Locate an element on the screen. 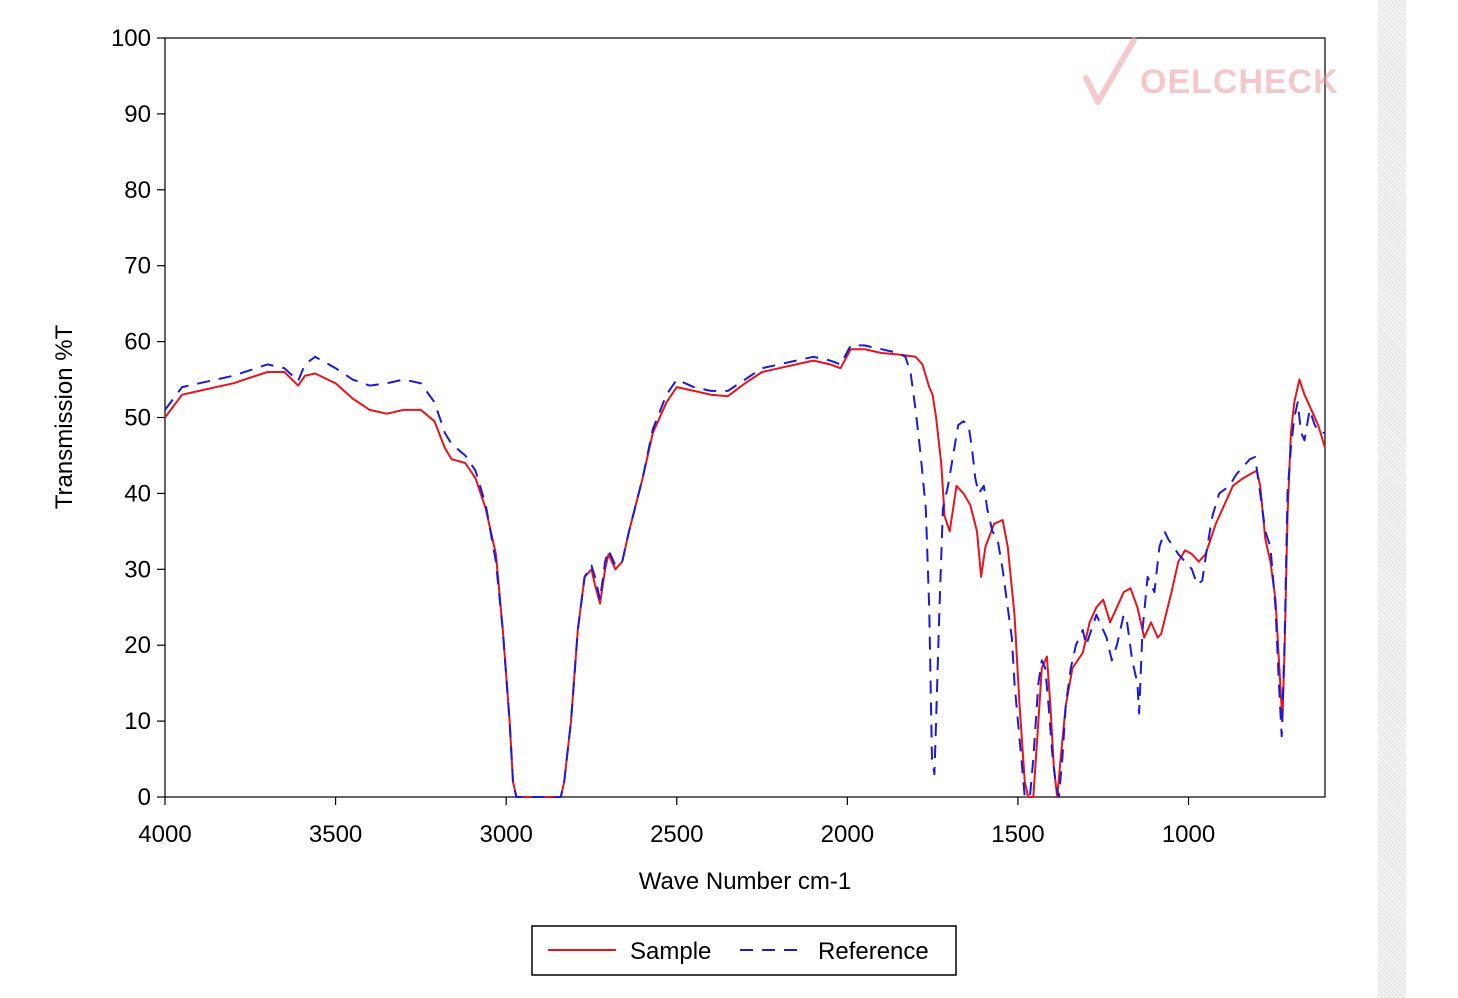  x-tick-label: 2000 is located at coordinates (847, 834).